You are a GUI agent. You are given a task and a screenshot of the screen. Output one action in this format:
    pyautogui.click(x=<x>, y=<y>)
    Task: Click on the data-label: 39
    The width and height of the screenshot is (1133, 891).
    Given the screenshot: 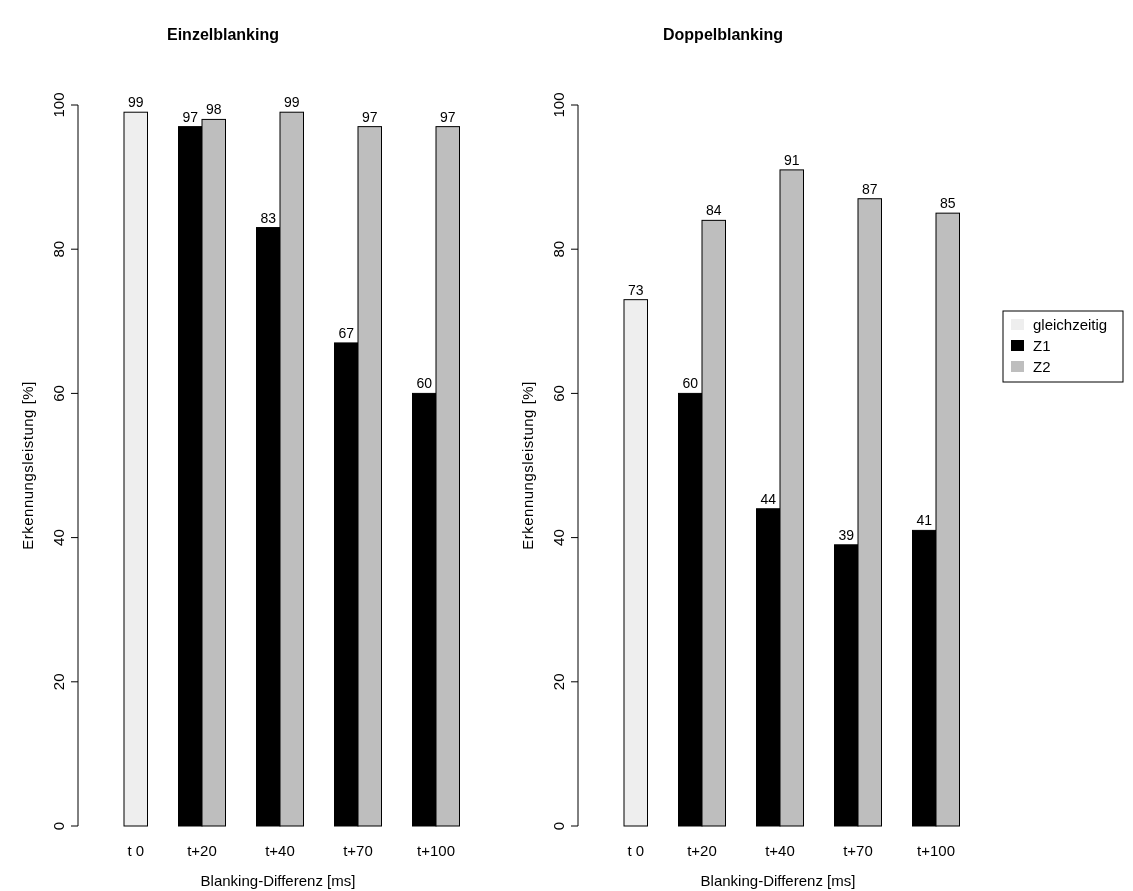 What is the action you would take?
    pyautogui.click(x=846, y=534)
    